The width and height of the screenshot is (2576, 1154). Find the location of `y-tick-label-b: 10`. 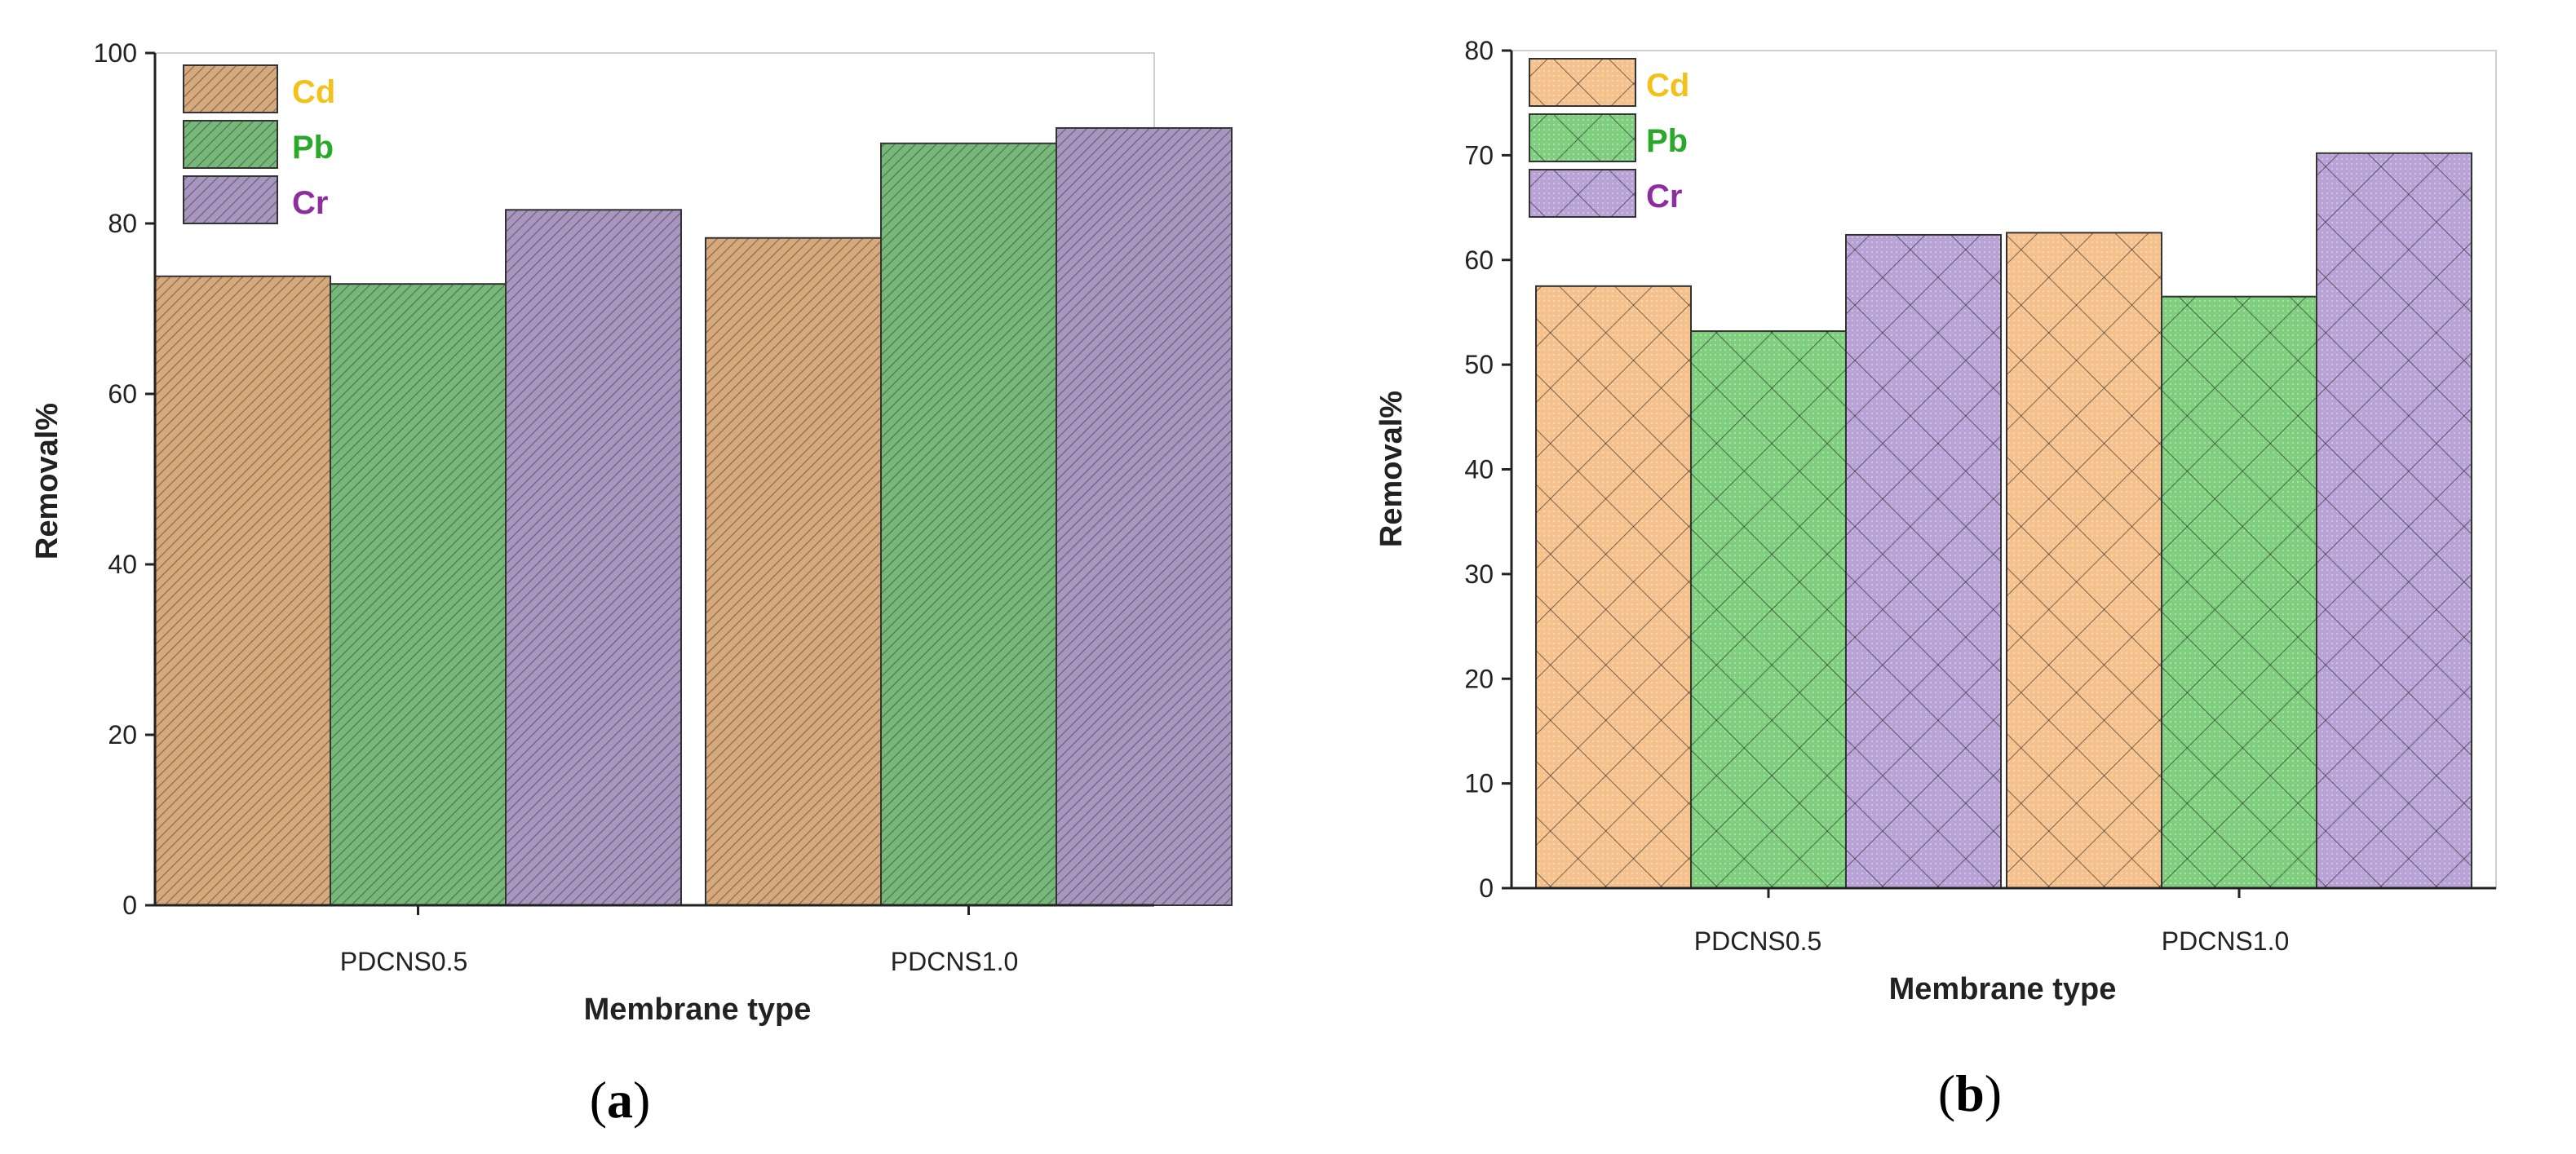

y-tick-label-b: 10 is located at coordinates (1479, 783).